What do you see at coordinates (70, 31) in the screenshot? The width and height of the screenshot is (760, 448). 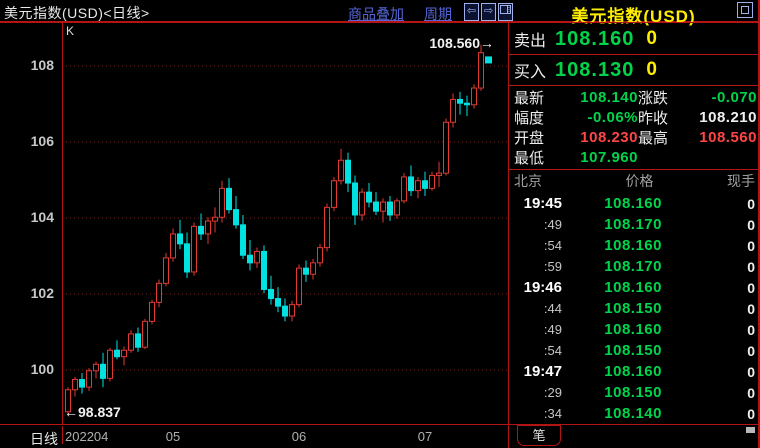 I see `k-indicator-label: K` at bounding box center [70, 31].